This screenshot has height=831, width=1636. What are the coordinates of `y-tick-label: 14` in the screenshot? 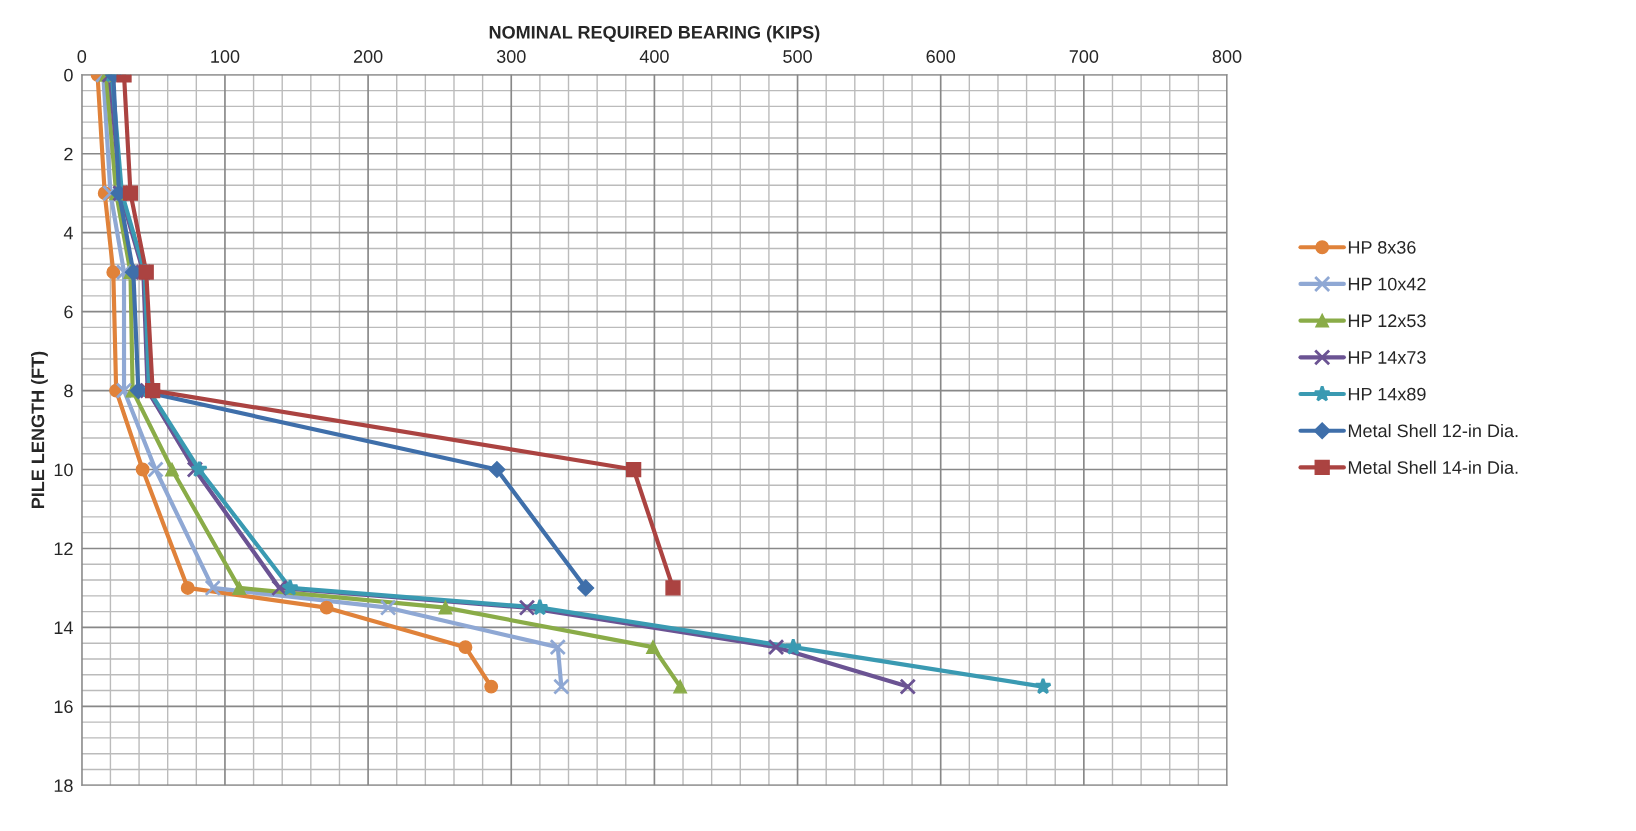 It's located at (63, 627).